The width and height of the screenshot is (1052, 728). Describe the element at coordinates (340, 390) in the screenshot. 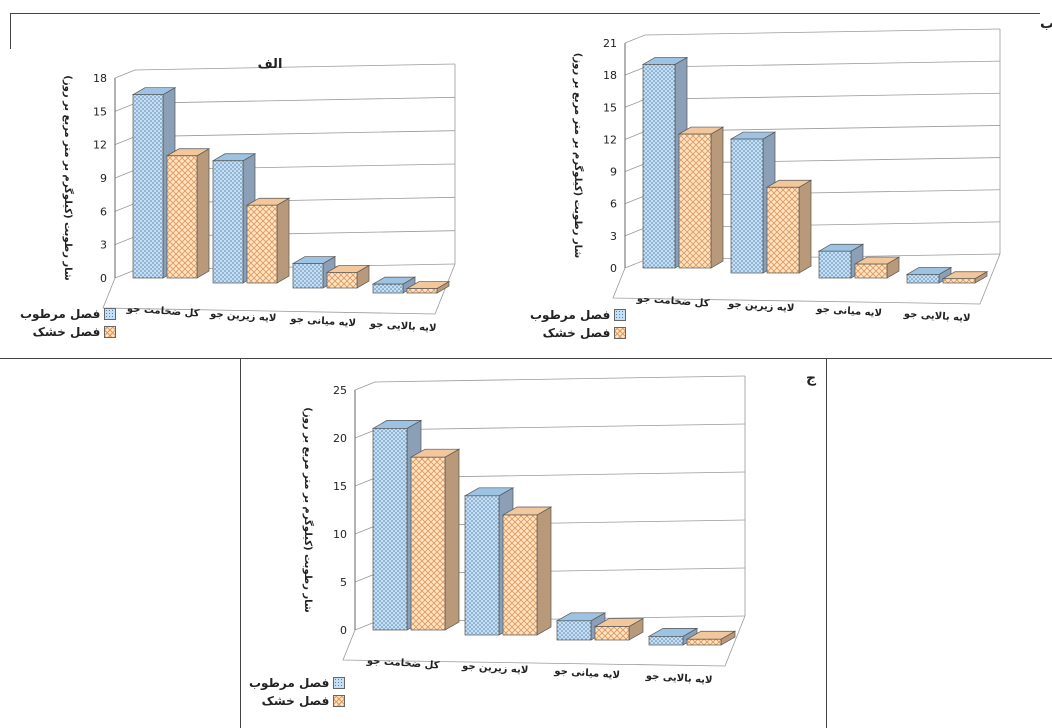

I see `y-tick-label: 25` at that location.